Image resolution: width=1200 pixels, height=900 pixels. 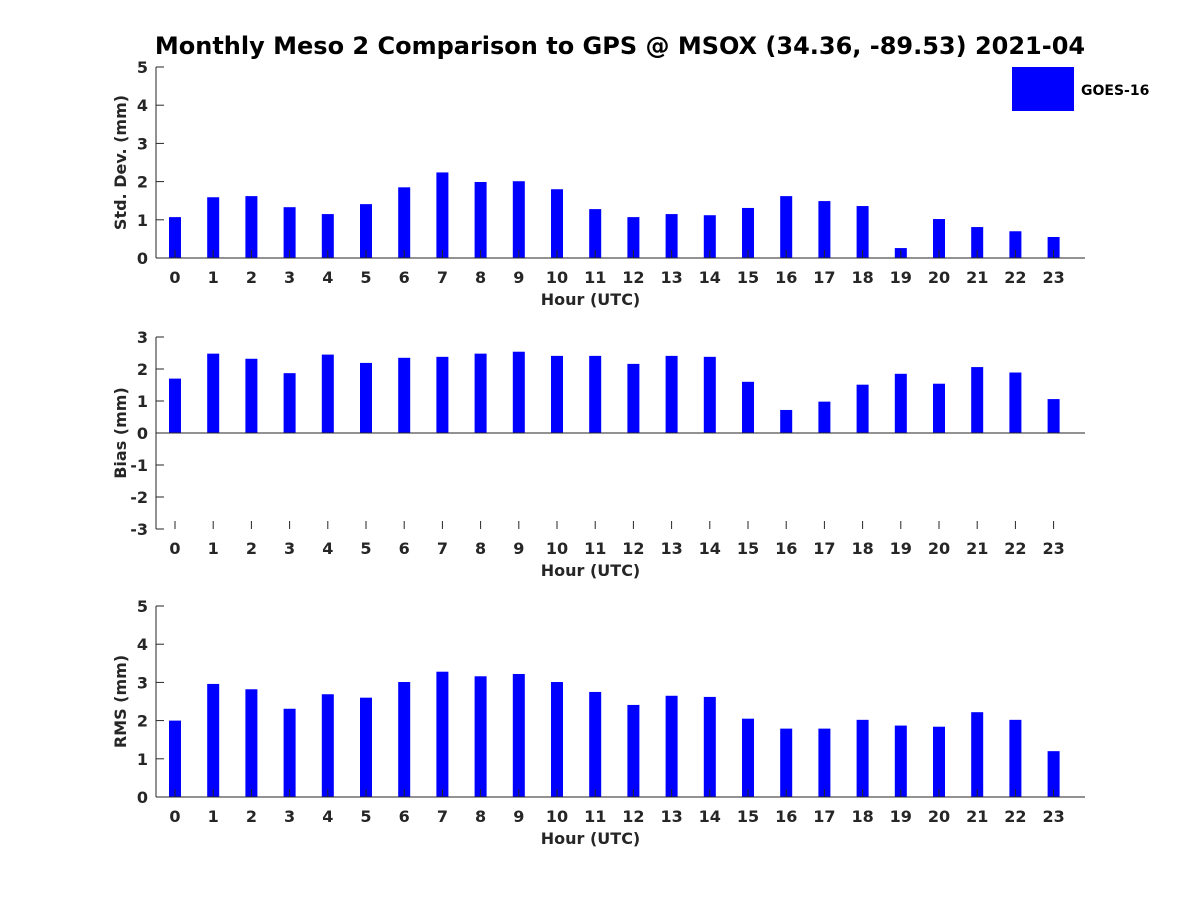 I want to click on bias-y-tick-label: 1, so click(x=142, y=401).